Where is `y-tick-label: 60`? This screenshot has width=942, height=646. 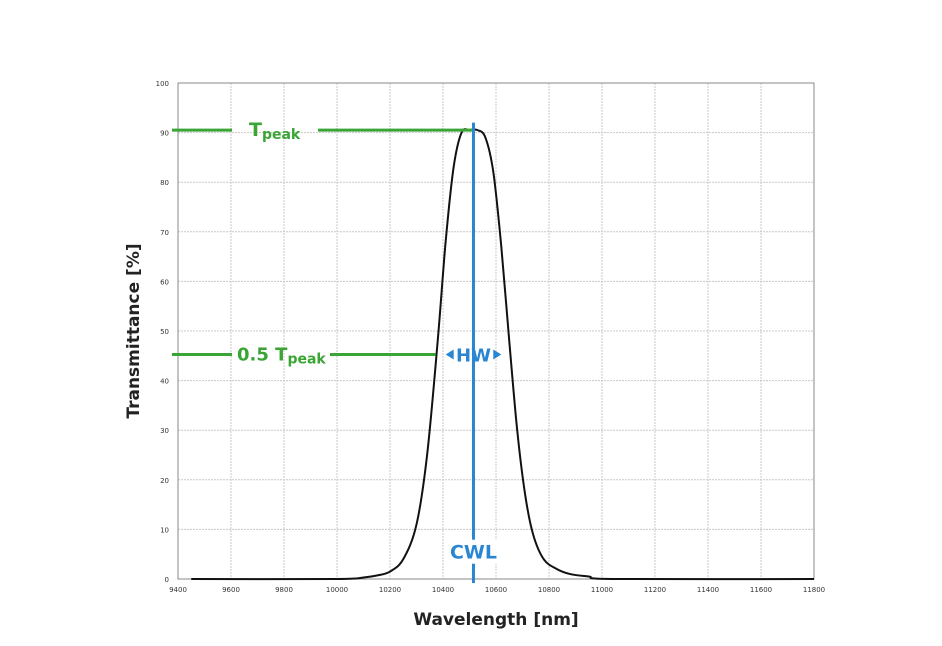 y-tick-label: 60 is located at coordinates (164, 282).